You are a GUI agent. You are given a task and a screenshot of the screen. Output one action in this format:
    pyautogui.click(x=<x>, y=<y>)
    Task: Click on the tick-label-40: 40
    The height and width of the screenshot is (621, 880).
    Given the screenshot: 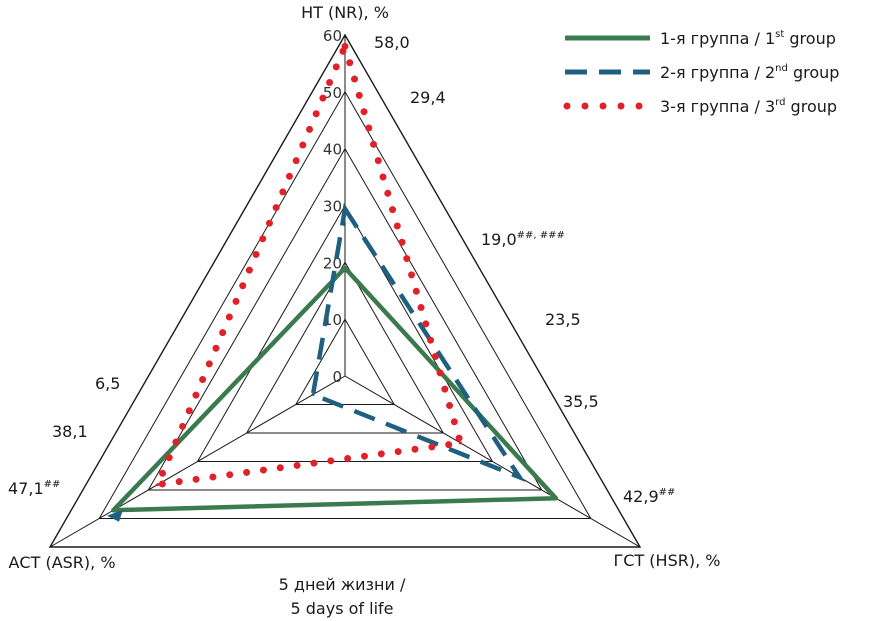 What is the action you would take?
    pyautogui.click(x=332, y=150)
    